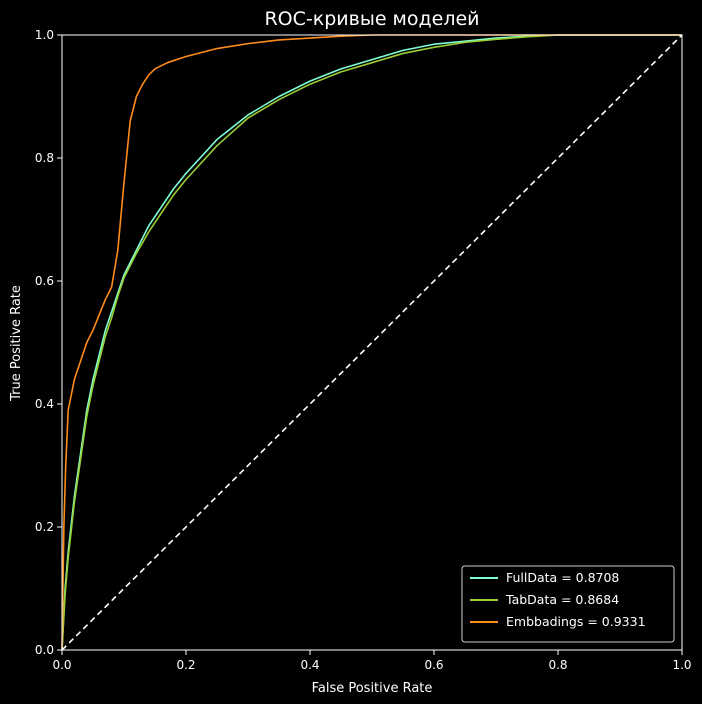 The height and width of the screenshot is (704, 702). Describe the element at coordinates (562, 599) in the screenshot. I see `legend-entry: TabData = 0.8684` at that location.